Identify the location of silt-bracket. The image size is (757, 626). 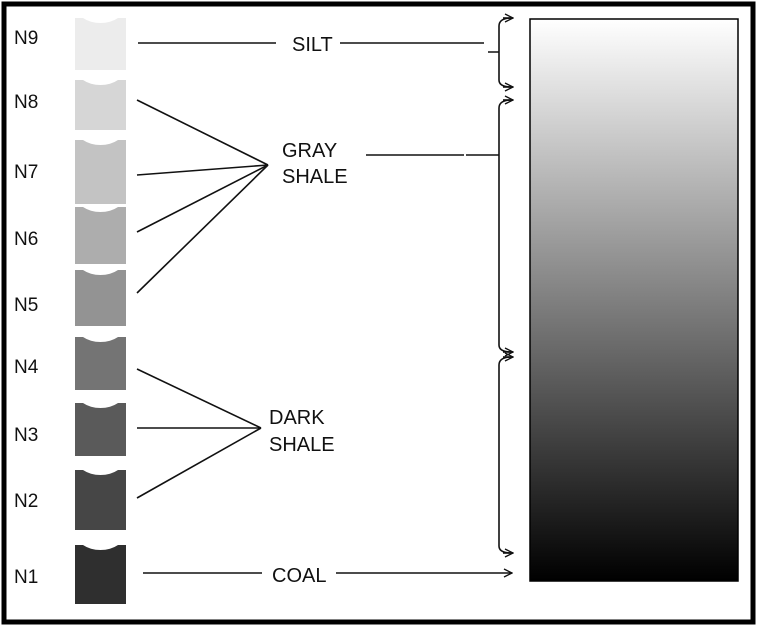
(500, 52).